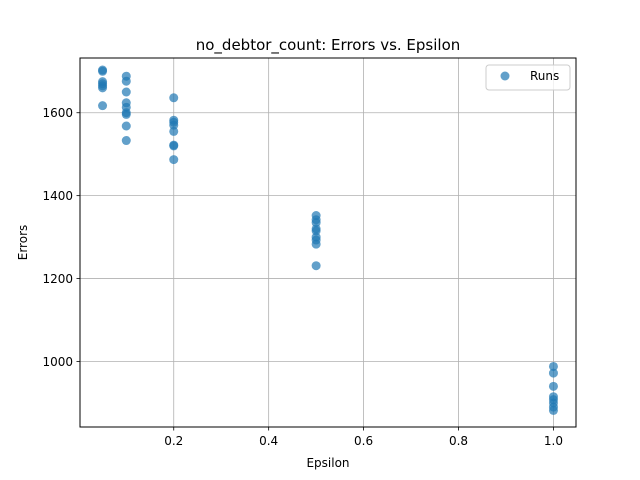  I want to click on x-tick-label: 0.2, so click(173, 441).